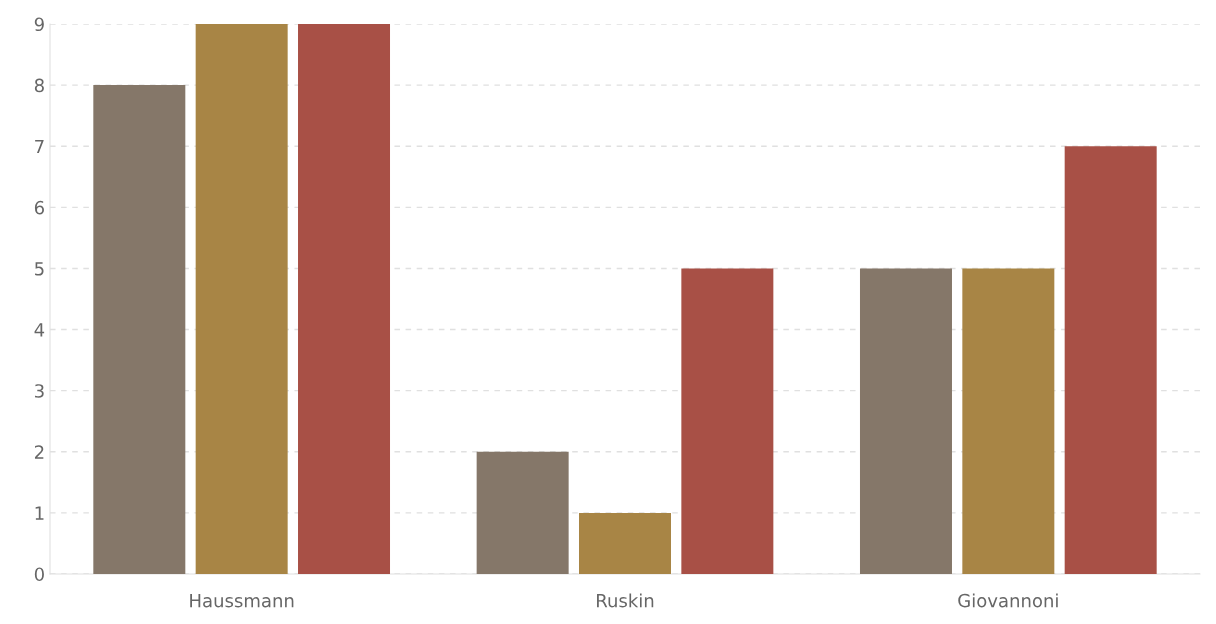 This screenshot has height=624, width=1216. What do you see at coordinates (39, 513) in the screenshot?
I see `y-tick-label: 1` at bounding box center [39, 513].